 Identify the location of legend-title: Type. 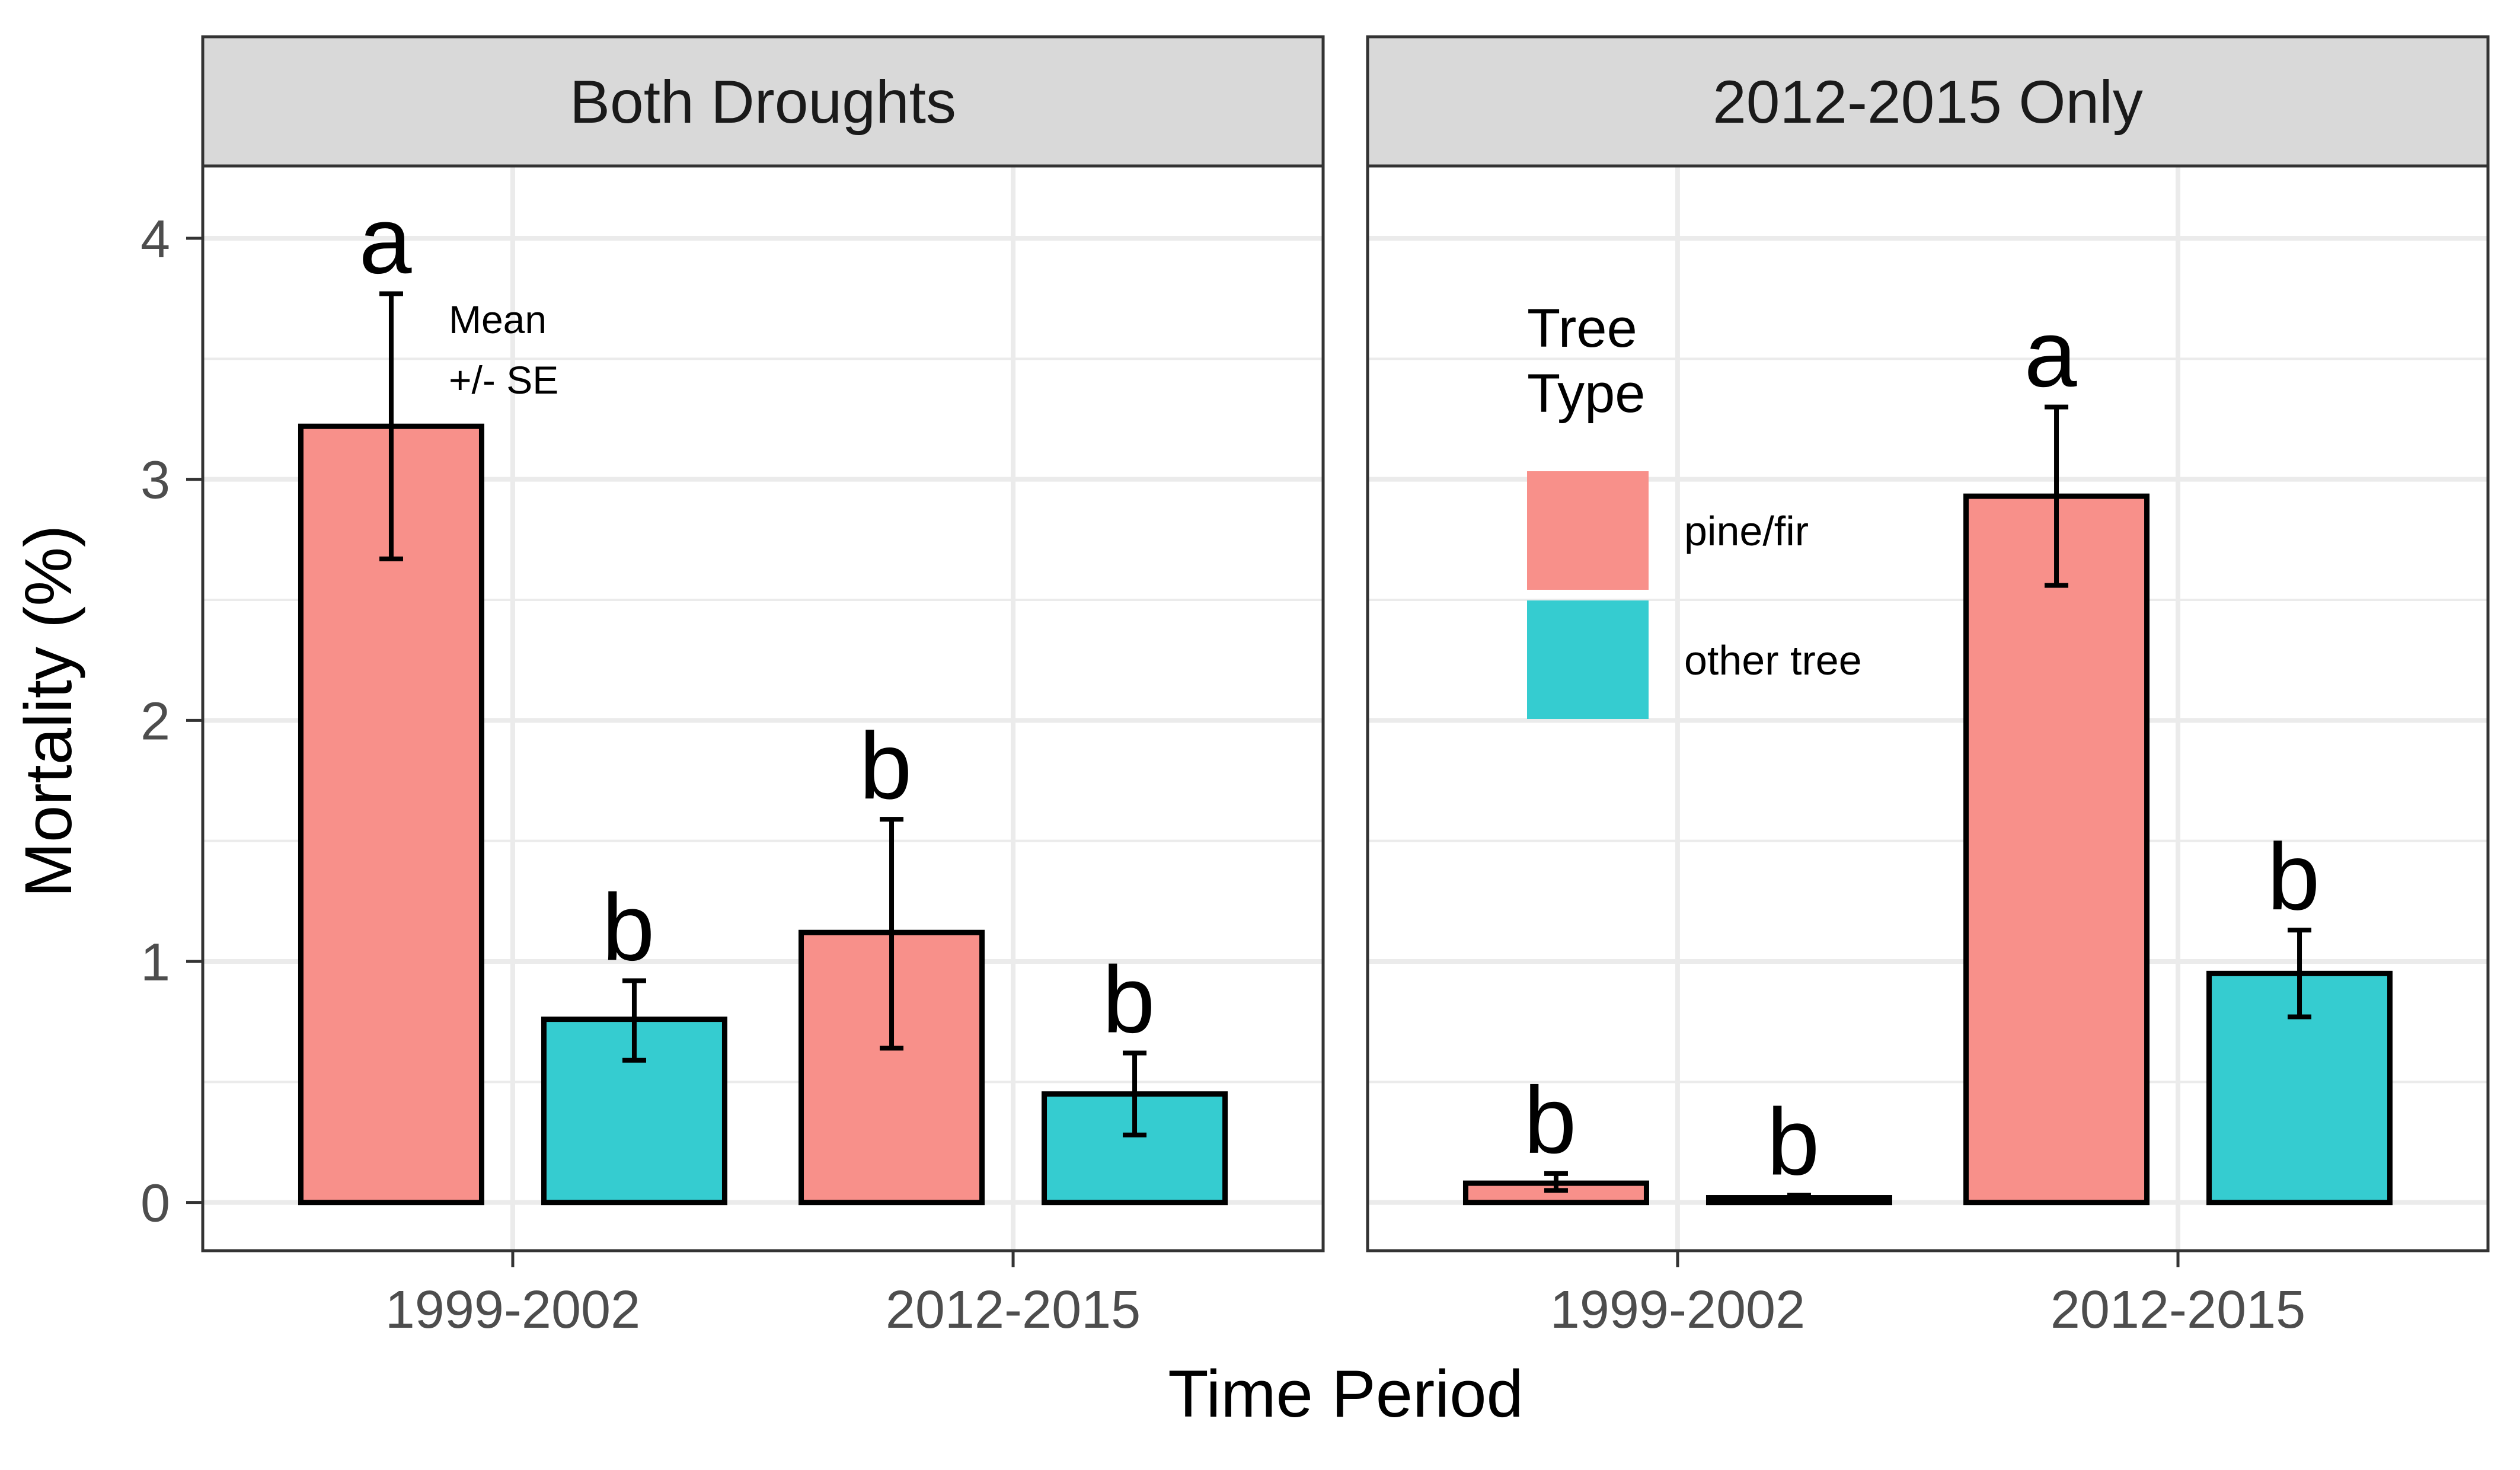
(1586, 394).